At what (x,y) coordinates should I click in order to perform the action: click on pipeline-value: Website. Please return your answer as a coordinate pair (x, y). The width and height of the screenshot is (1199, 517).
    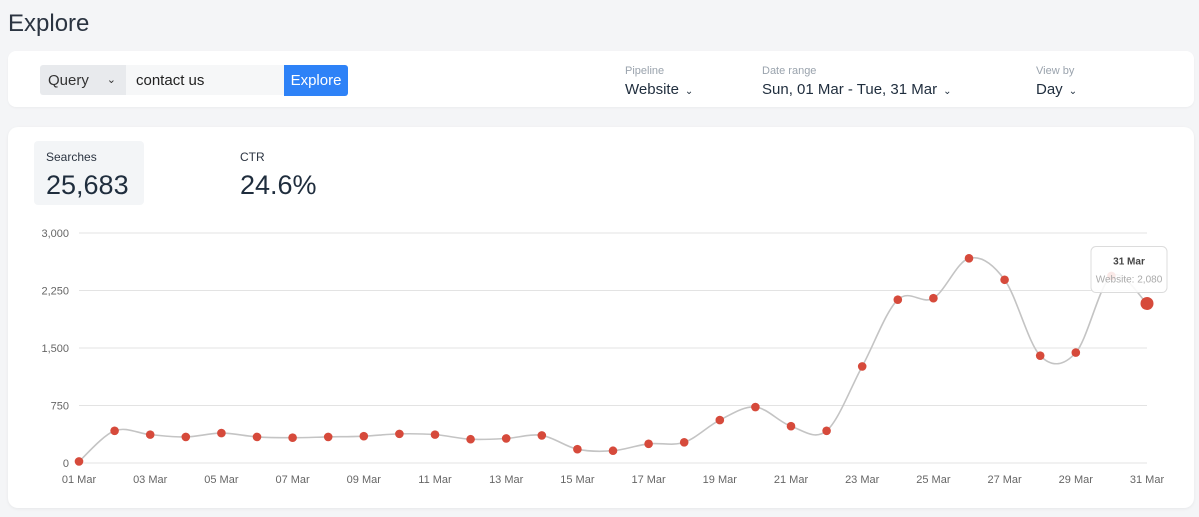
    Looking at the image, I should click on (652, 89).